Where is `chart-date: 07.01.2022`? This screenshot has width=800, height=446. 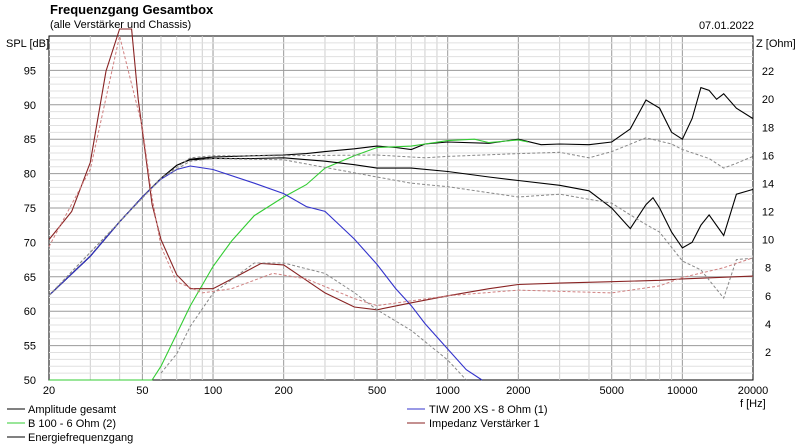 chart-date: 07.01.2022 is located at coordinates (726, 26).